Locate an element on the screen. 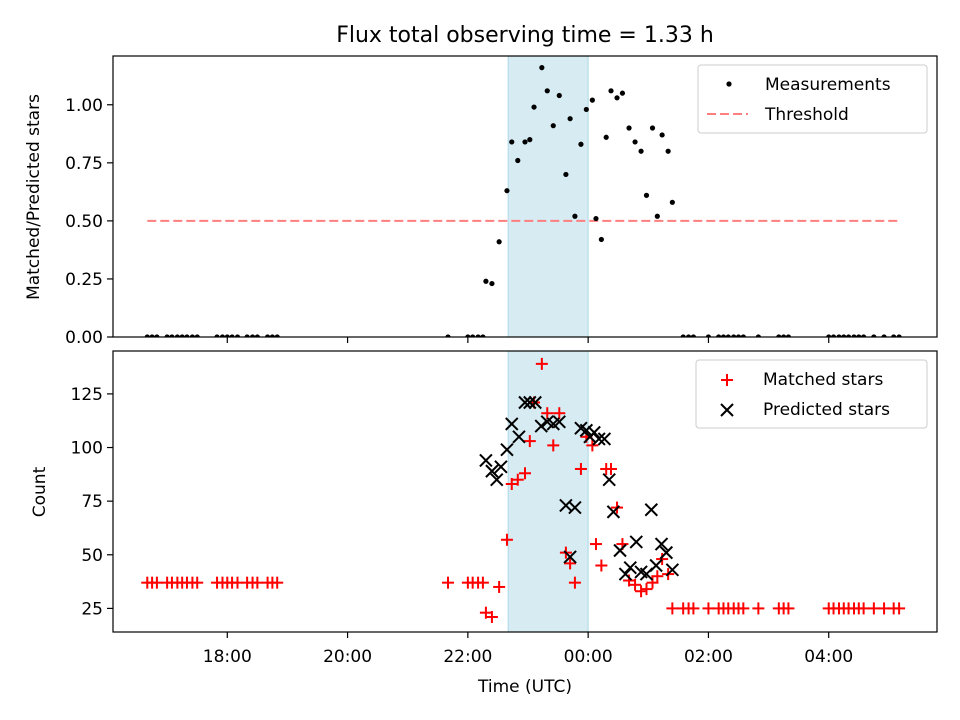  x-tick-label: 04:00 is located at coordinates (828, 657).